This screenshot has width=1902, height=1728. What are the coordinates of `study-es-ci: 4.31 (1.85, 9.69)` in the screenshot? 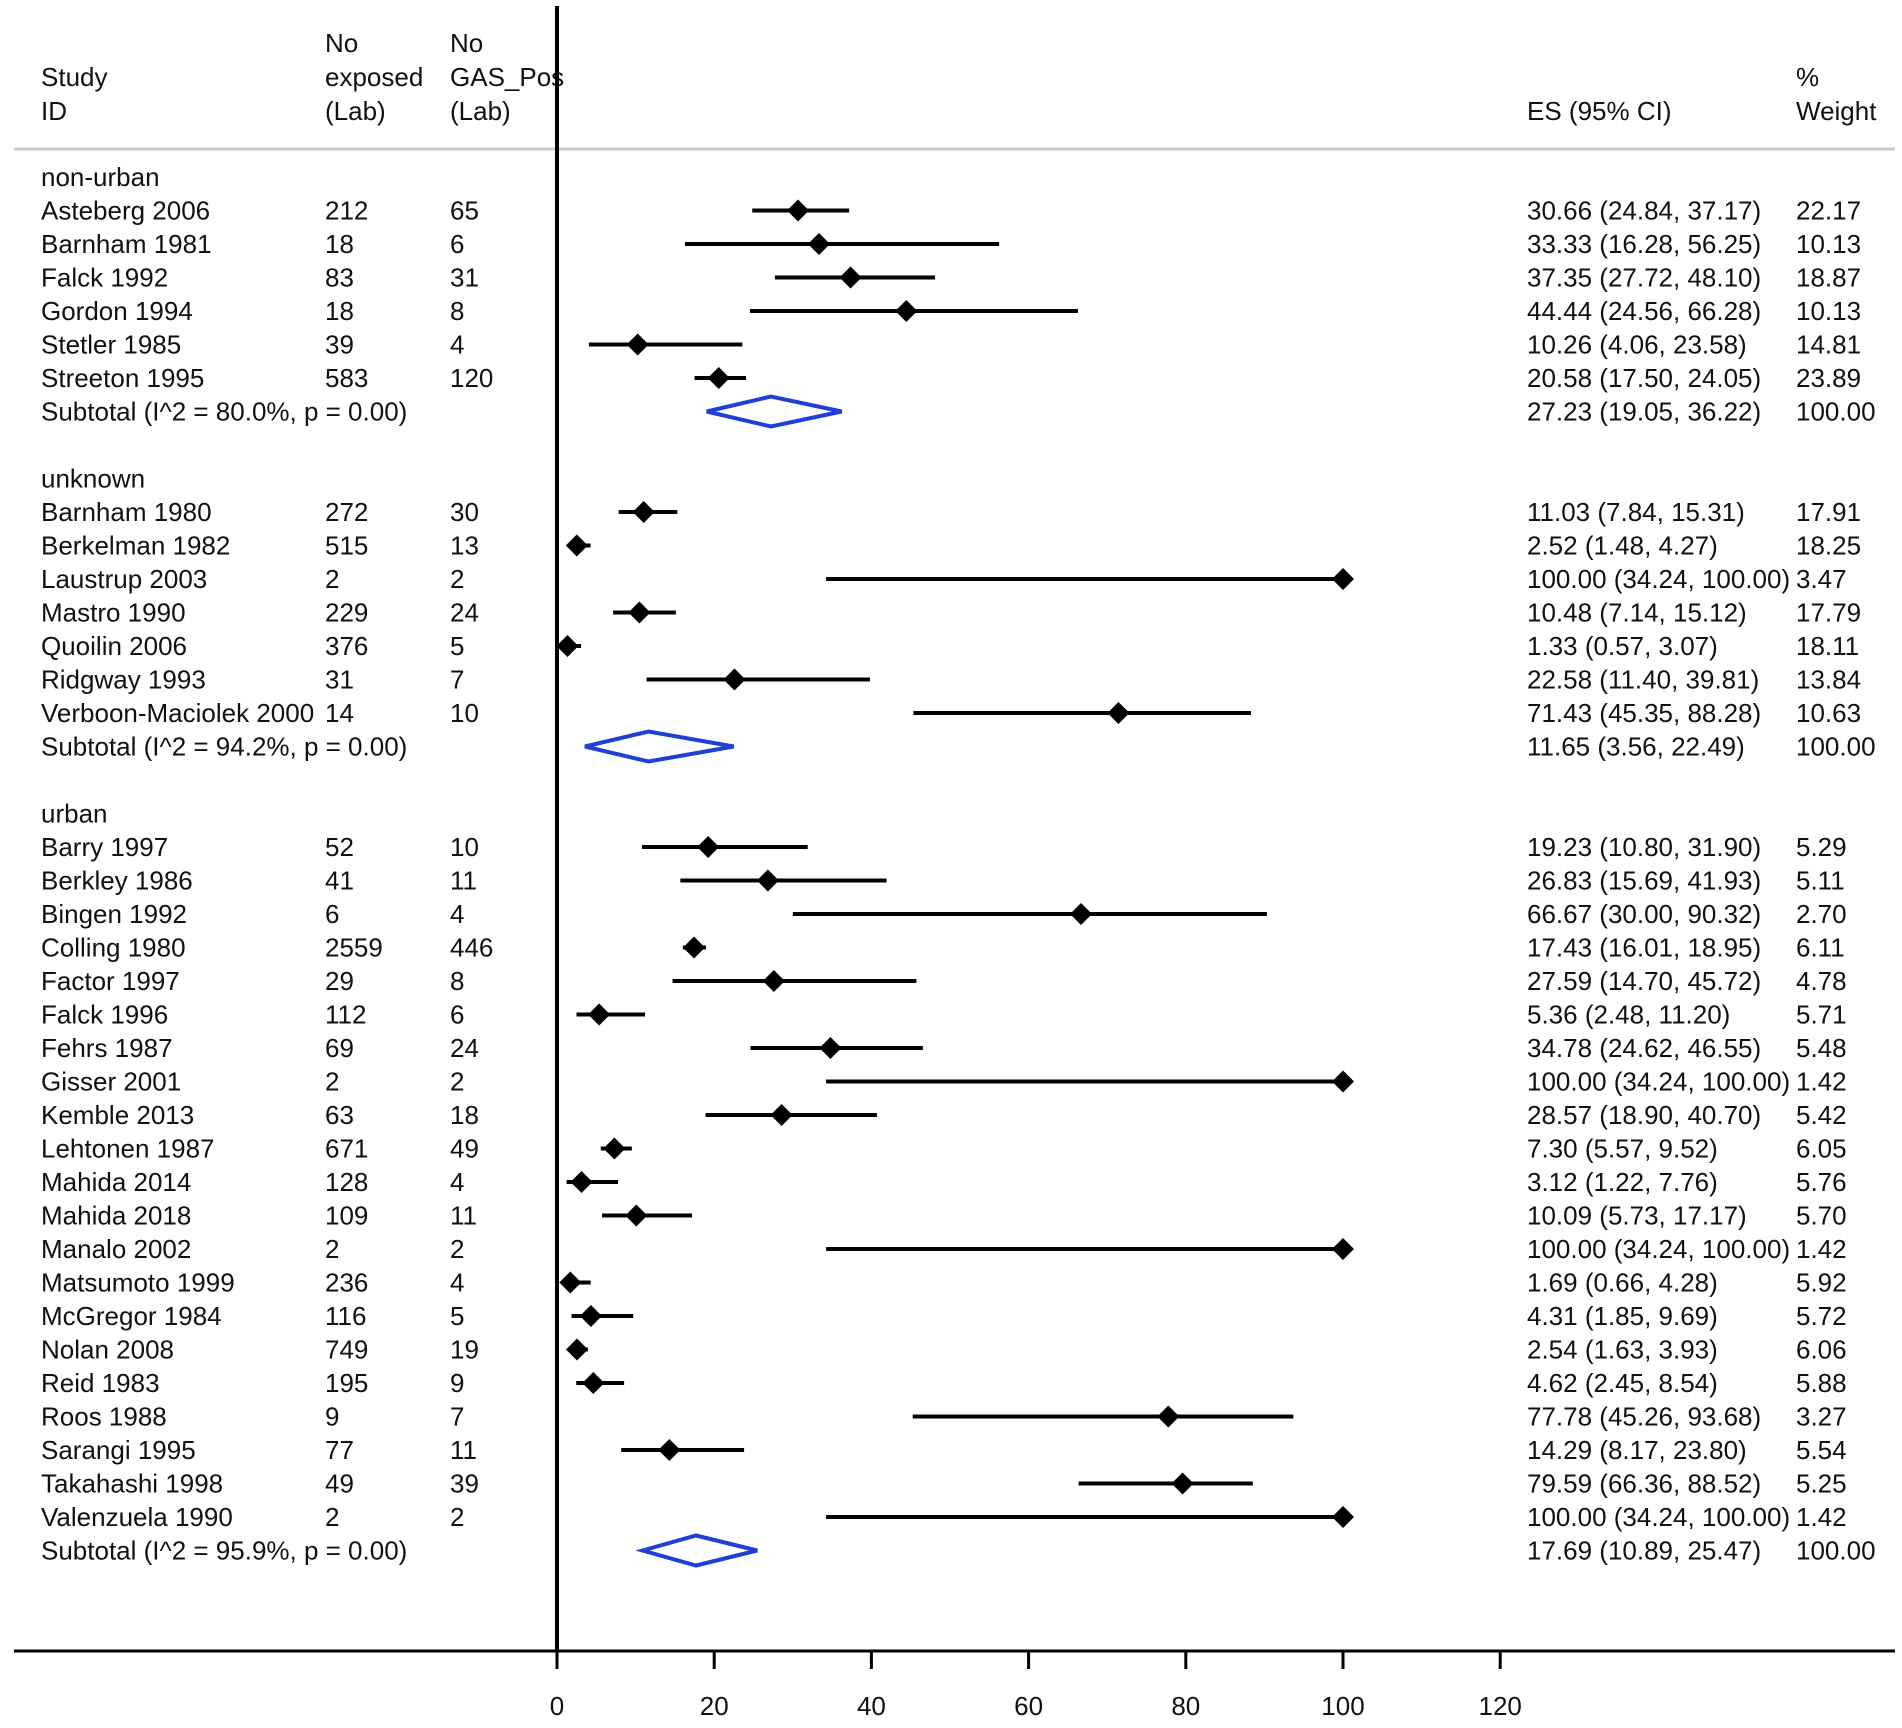 It's located at (1622, 1316).